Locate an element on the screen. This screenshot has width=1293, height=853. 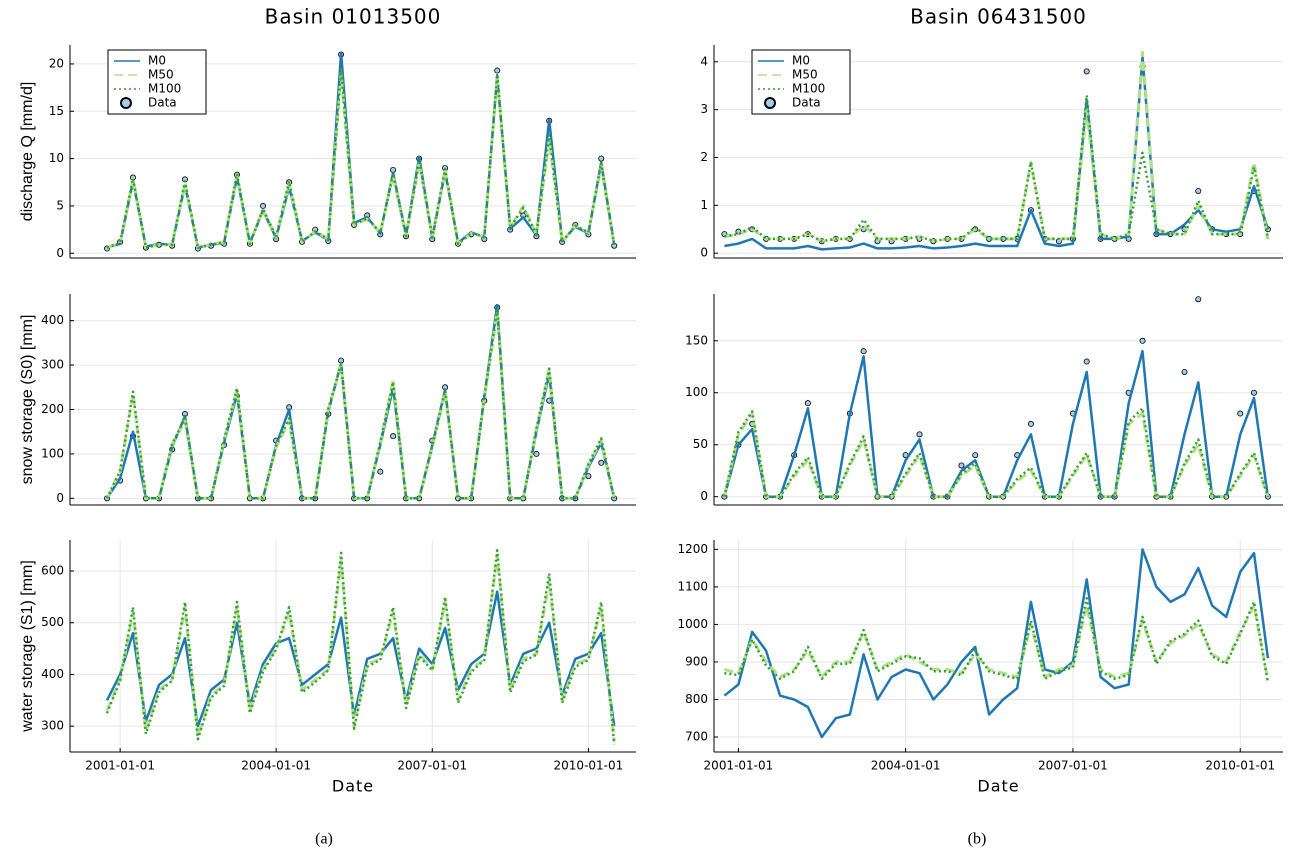
y-tick-label: 700 is located at coordinates (696, 736).